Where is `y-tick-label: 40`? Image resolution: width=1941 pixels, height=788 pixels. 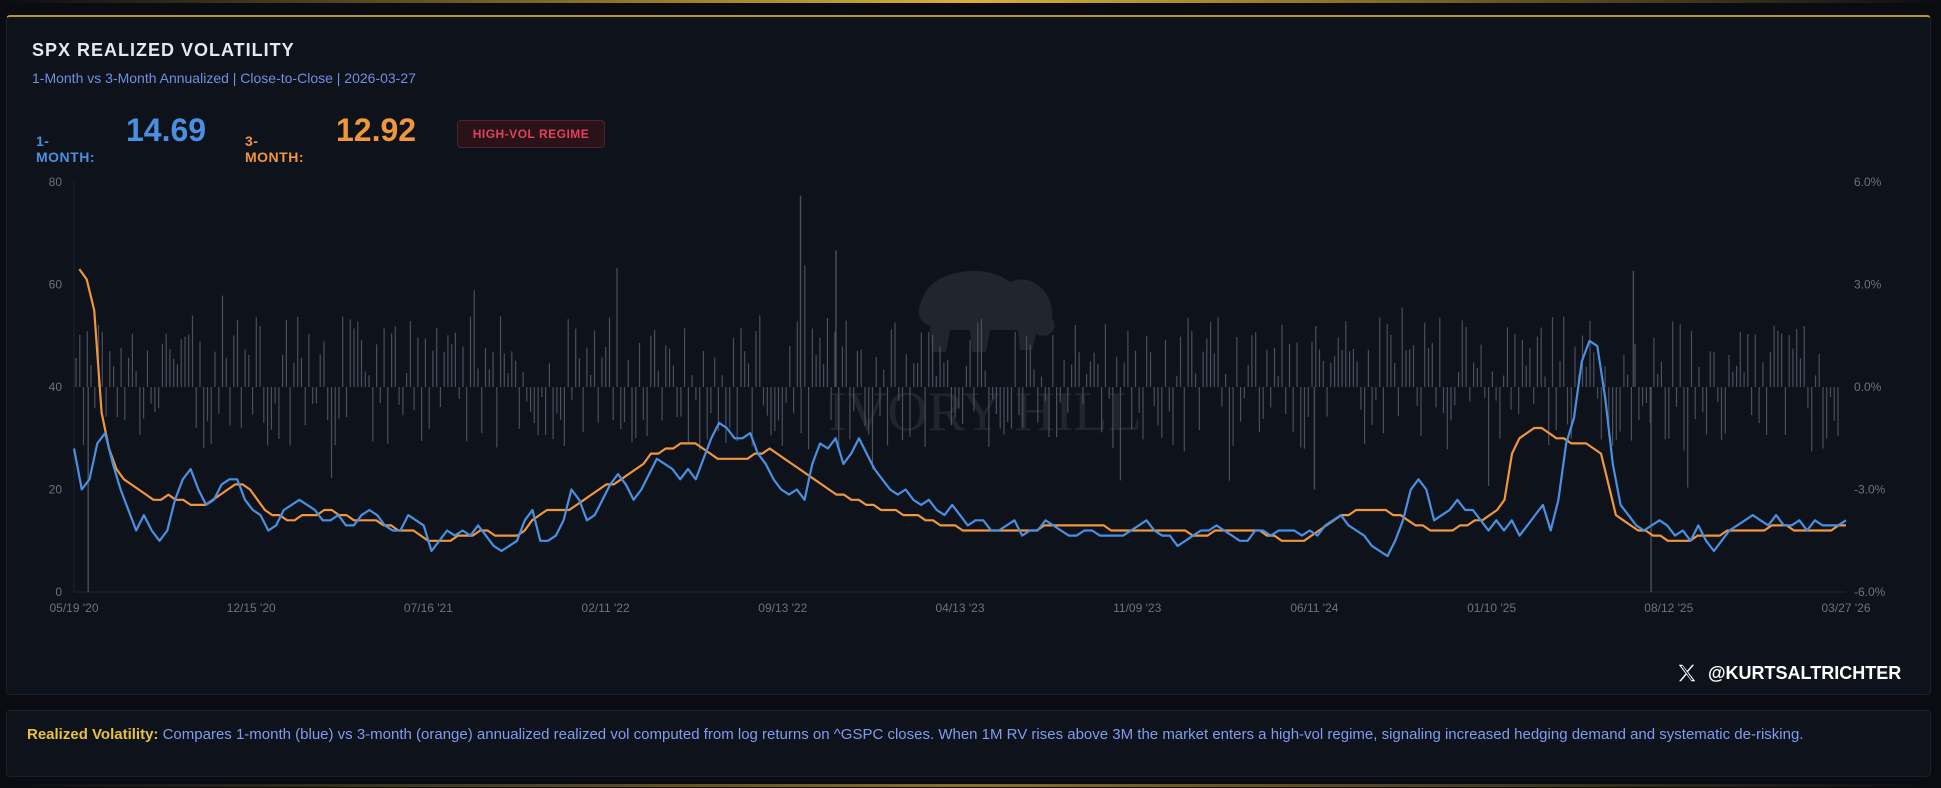
y-tick-label: 40 is located at coordinates (56, 387).